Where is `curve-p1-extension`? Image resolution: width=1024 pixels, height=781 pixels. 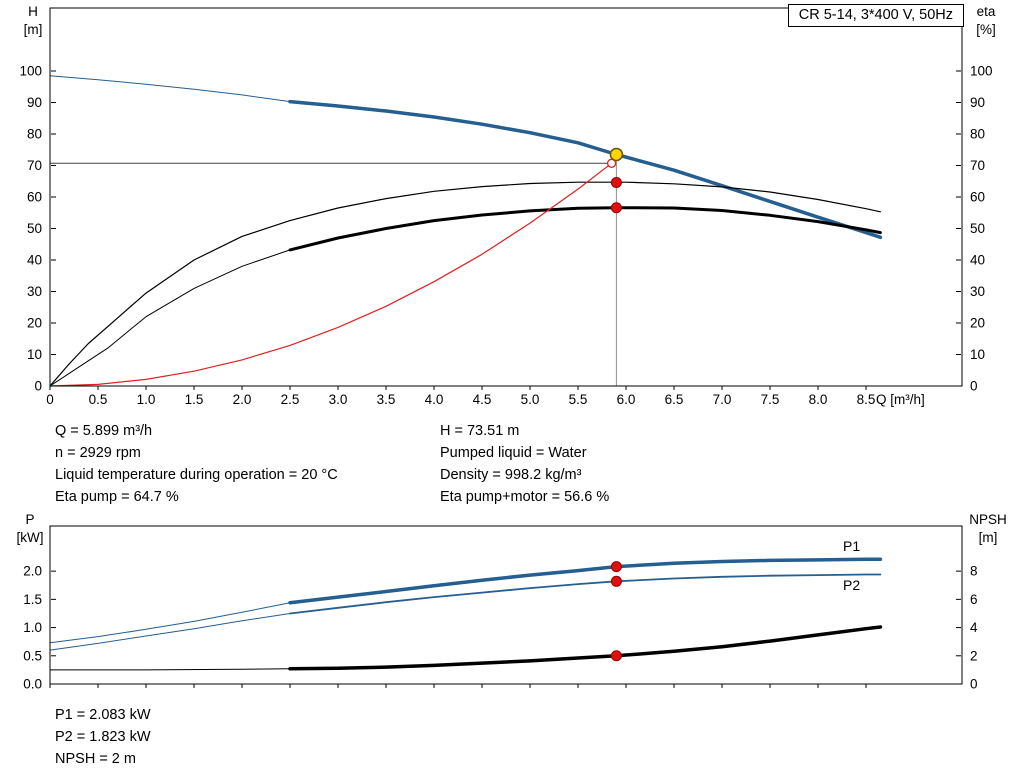
curve-p1-extension is located at coordinates (170, 623).